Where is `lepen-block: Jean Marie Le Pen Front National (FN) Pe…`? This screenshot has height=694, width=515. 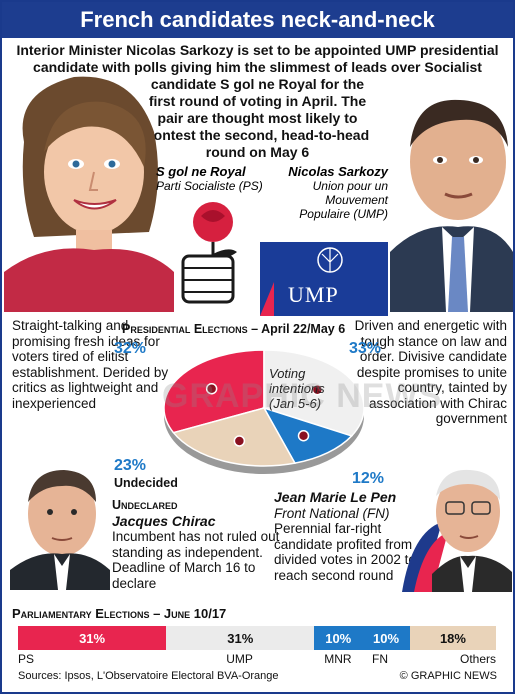
lepen-block: Jean Marie Le Pen Front National (FN) Pe… is located at coordinates (346, 536).